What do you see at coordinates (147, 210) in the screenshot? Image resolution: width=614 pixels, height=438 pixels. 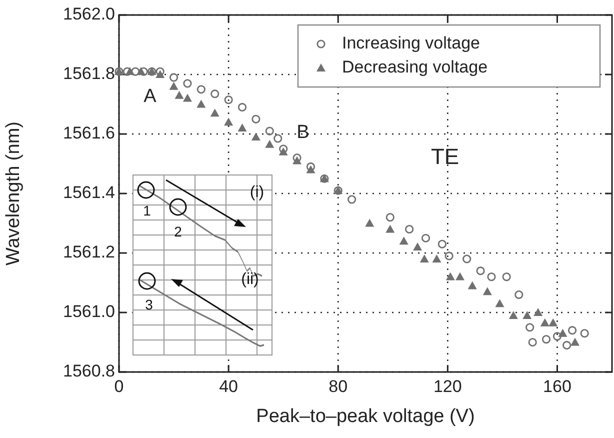 I see `annotation: 1` at bounding box center [147, 210].